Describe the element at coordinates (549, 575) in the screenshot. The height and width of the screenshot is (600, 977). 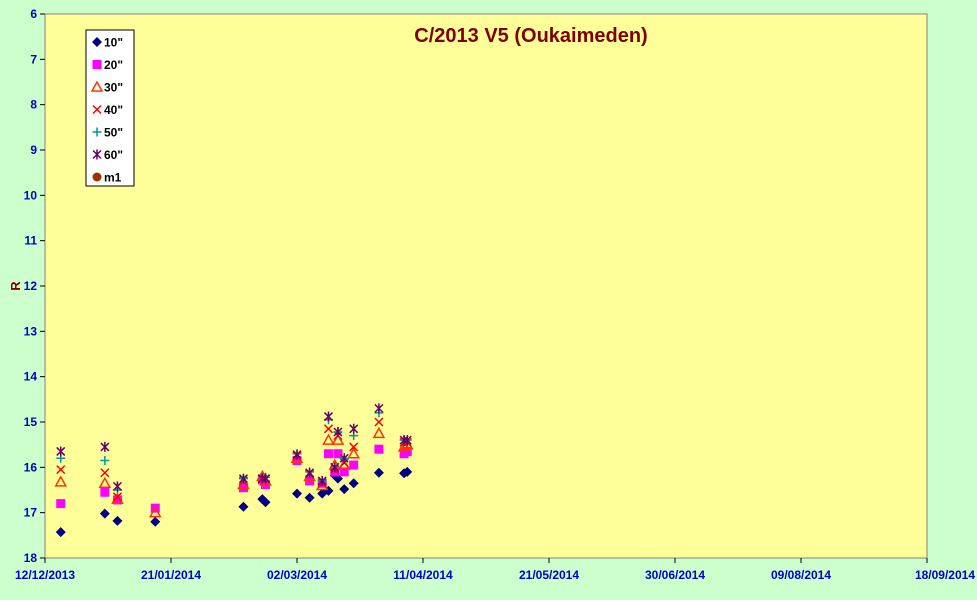
I see `x-tick-label: 21/05/2014` at that location.